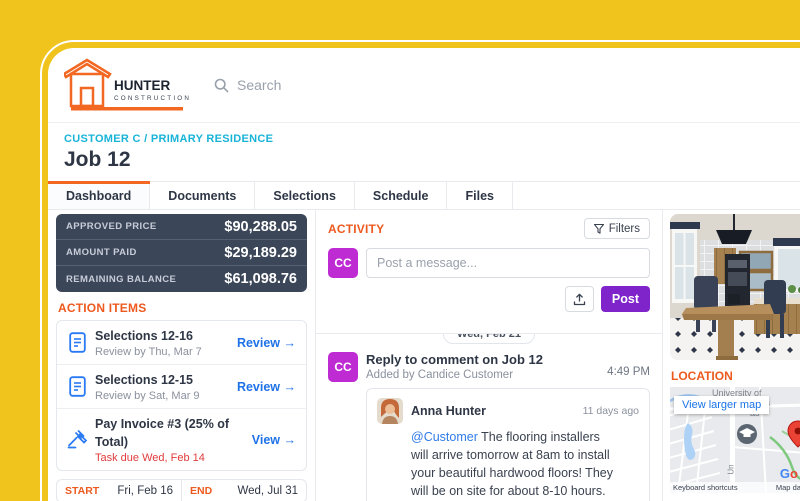  I want to click on filters-button: Filters, so click(616, 228).